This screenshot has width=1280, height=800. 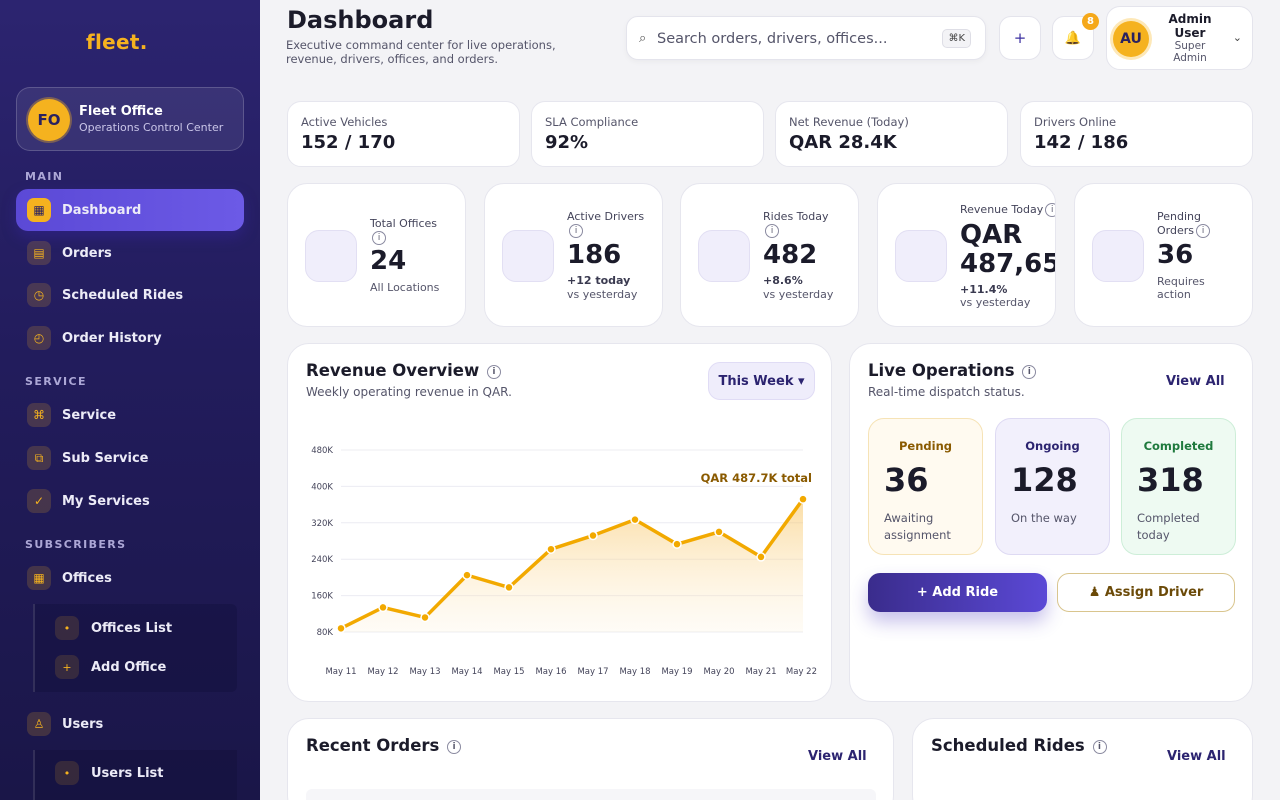 I want to click on sidebar-item-my-services: ✓ My Services, so click(x=130, y=501).